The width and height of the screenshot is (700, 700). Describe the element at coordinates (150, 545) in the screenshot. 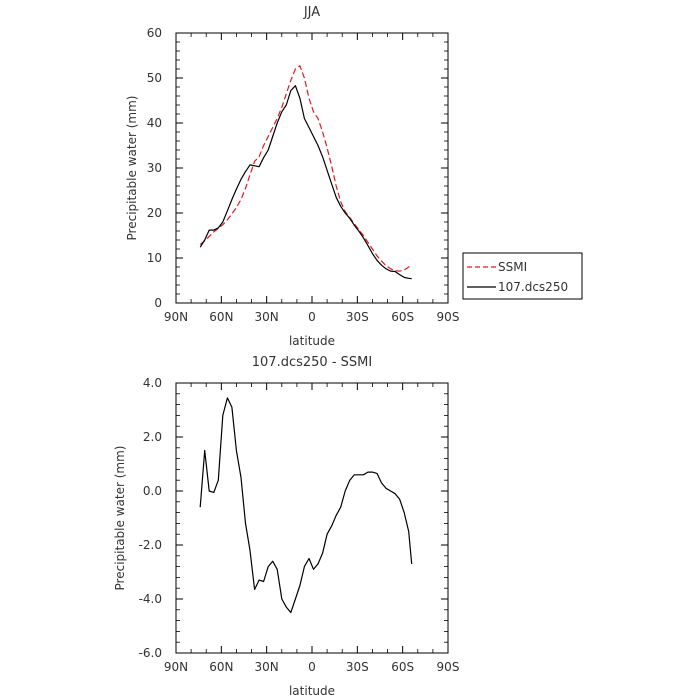

I see `y-tick-label: -2.0` at that location.